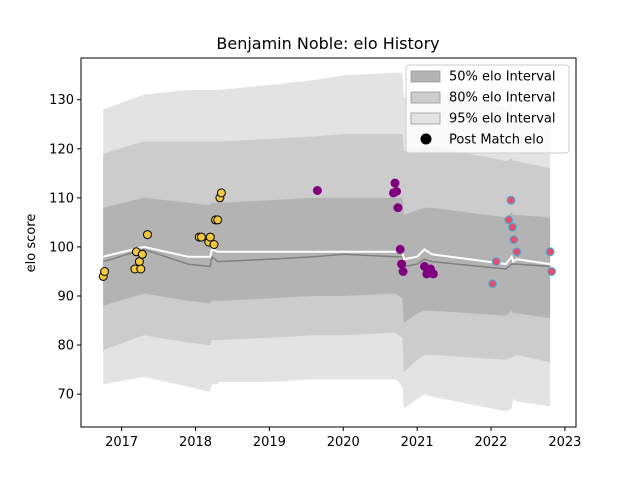 The width and height of the screenshot is (640, 480). What do you see at coordinates (65, 296) in the screenshot?
I see `y-tick-label: 90` at bounding box center [65, 296].